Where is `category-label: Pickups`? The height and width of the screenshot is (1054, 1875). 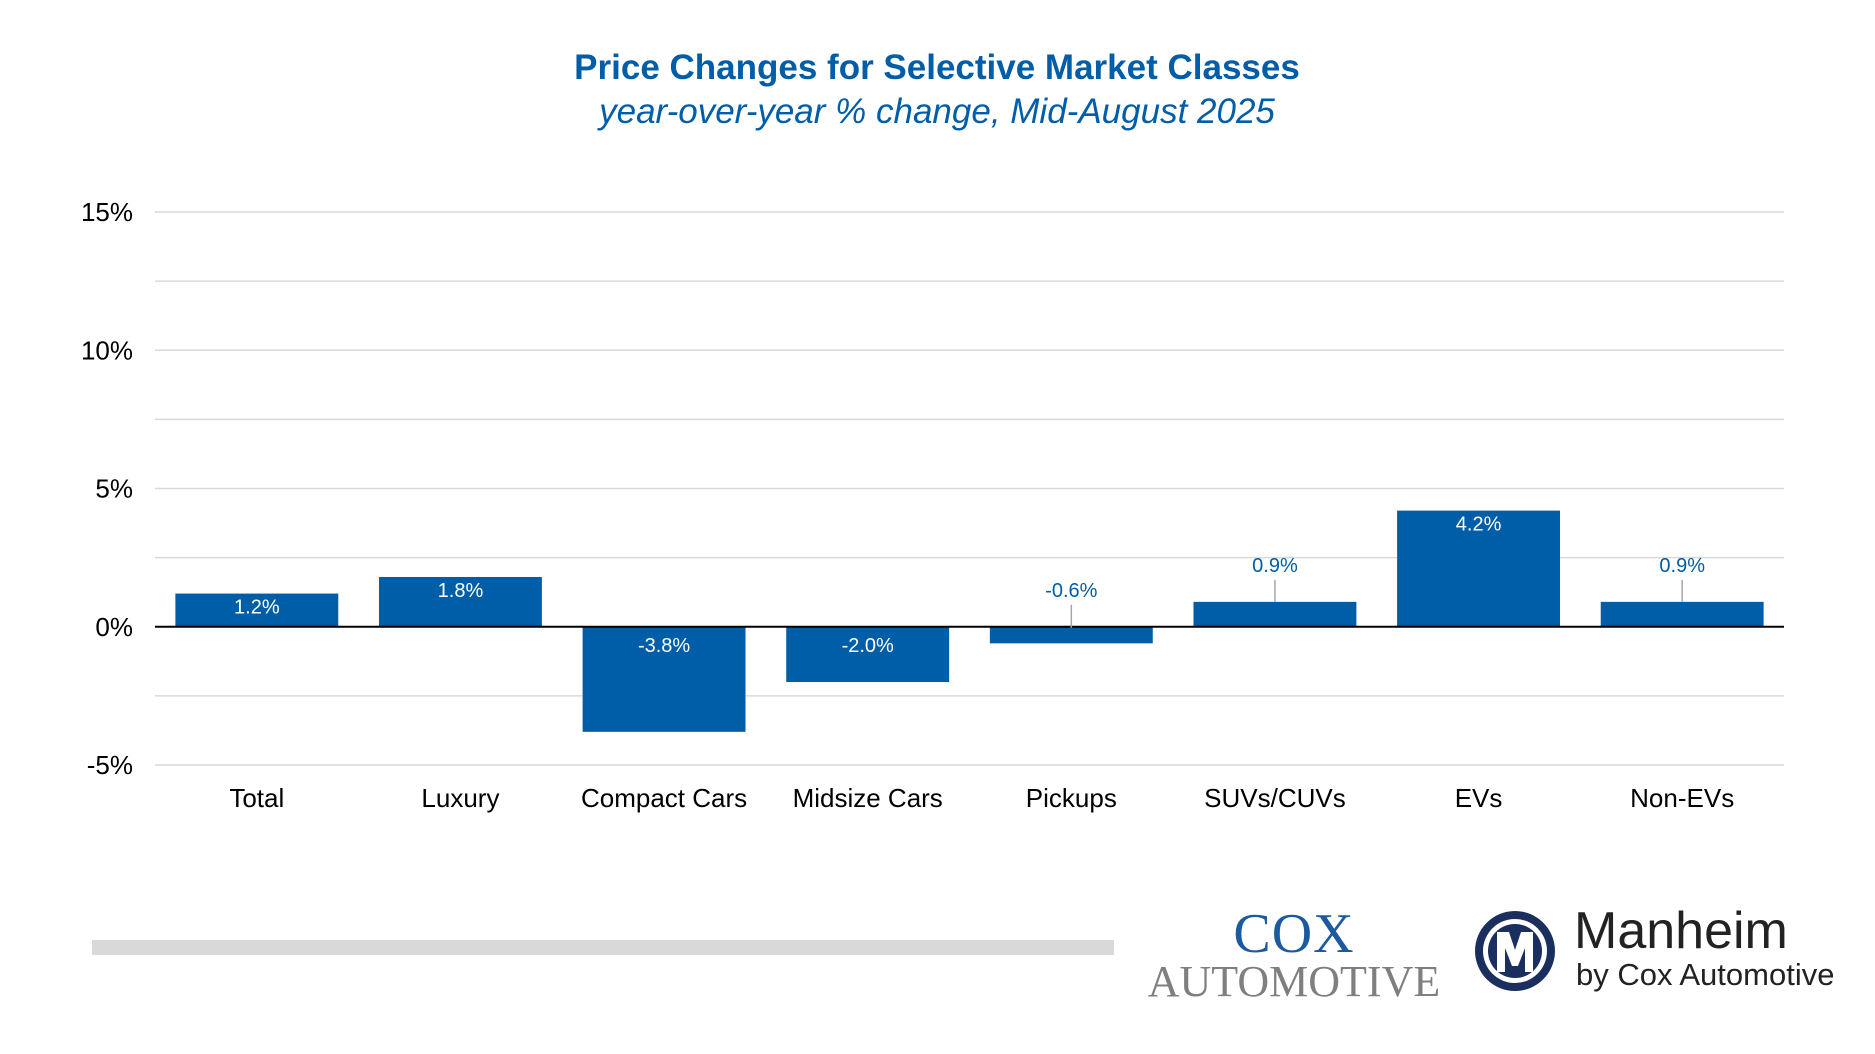 category-label: Pickups is located at coordinates (1071, 798).